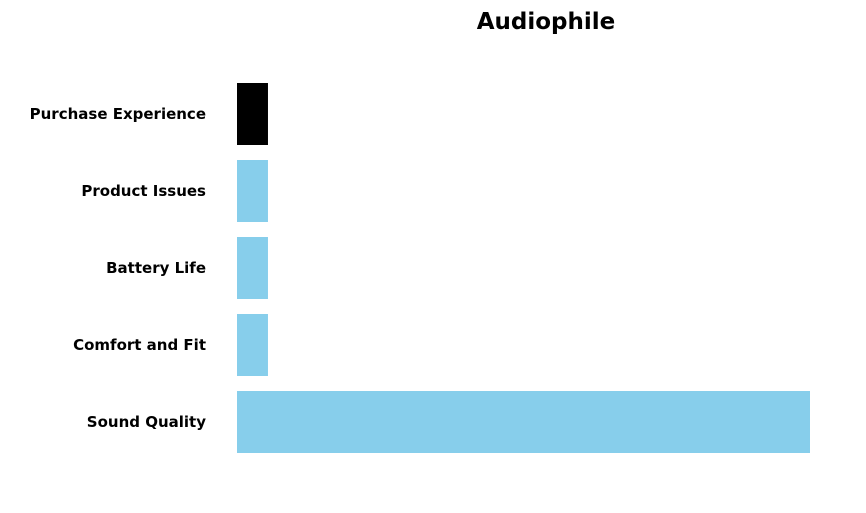  I want to click on category-label-sound-quality: Sound Quality, so click(146, 422).